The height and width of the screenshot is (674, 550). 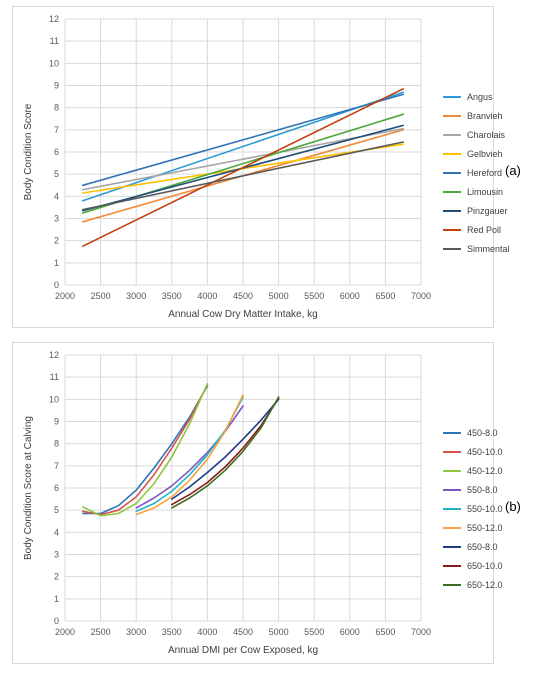 I want to click on legend-label: 450-12.0, so click(x=485, y=471).